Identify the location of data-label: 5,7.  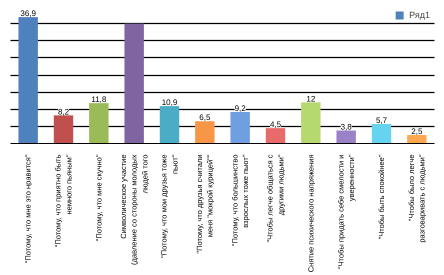
(382, 120).